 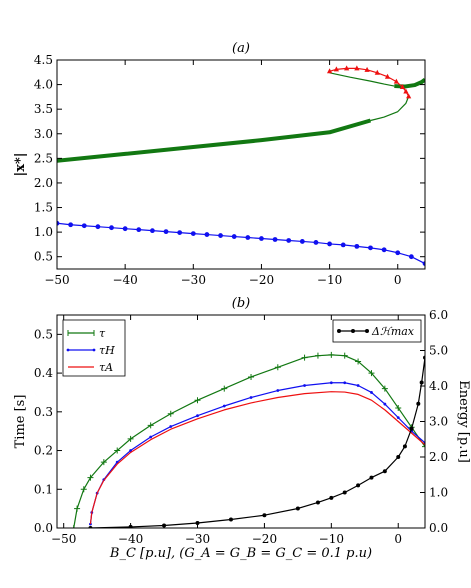 What do you see at coordinates (102, 333) in the screenshot?
I see `panel-b-legend-label: τ` at bounding box center [102, 333].